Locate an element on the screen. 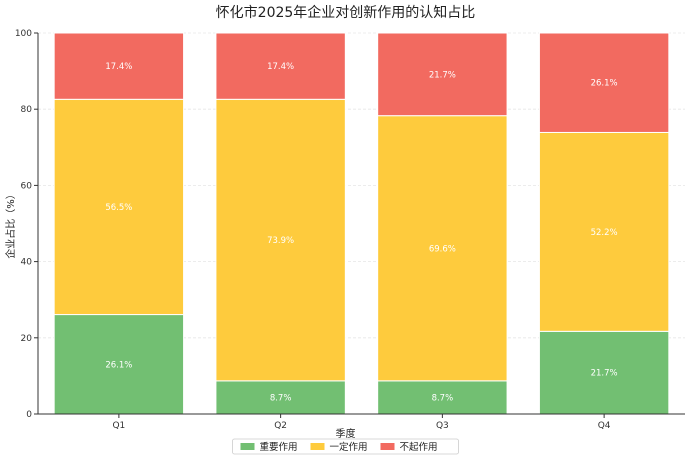  y-tick-label: 20 is located at coordinates (27, 339).